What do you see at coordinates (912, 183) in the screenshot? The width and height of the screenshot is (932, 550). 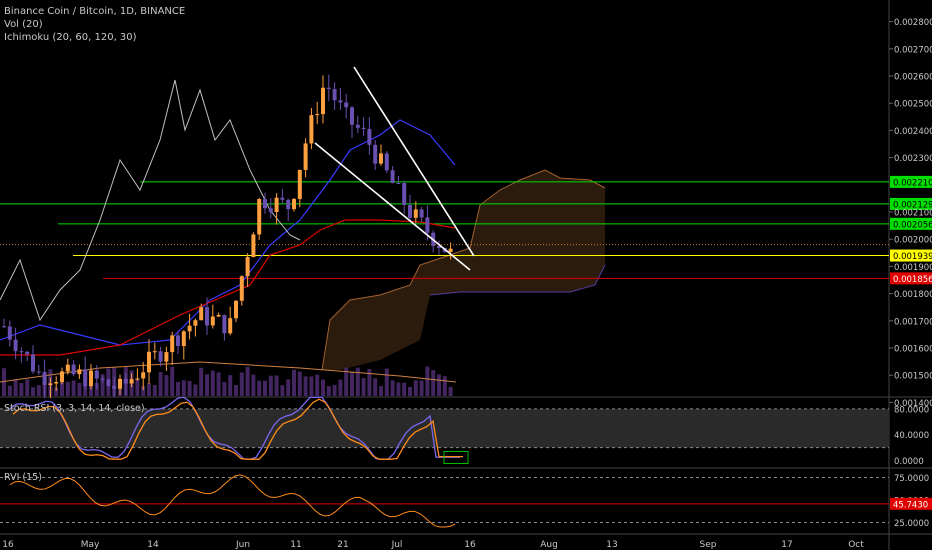 I see `price-level-badge-label: 0.0022107` at bounding box center [912, 183].